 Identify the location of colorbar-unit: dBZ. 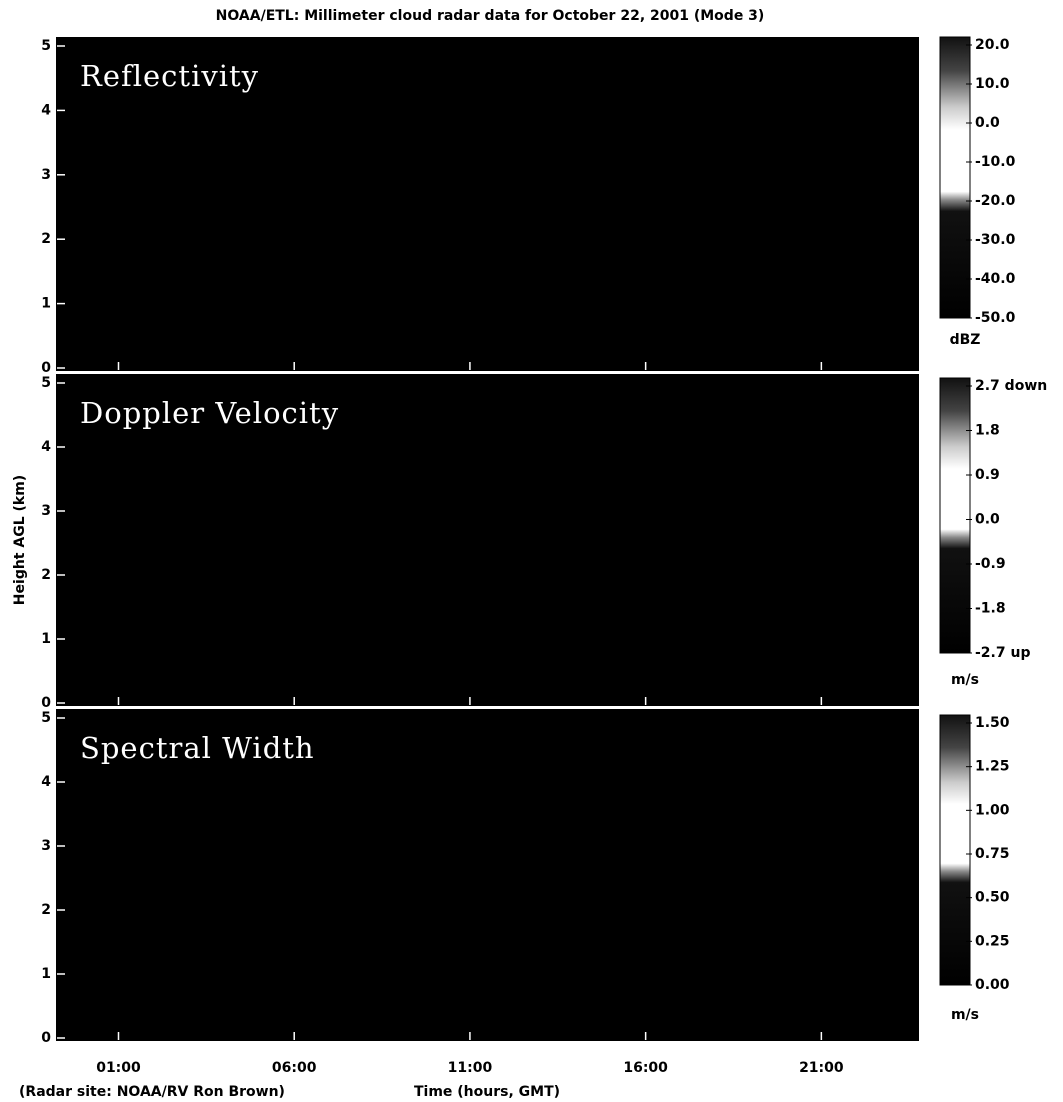
(965, 340).